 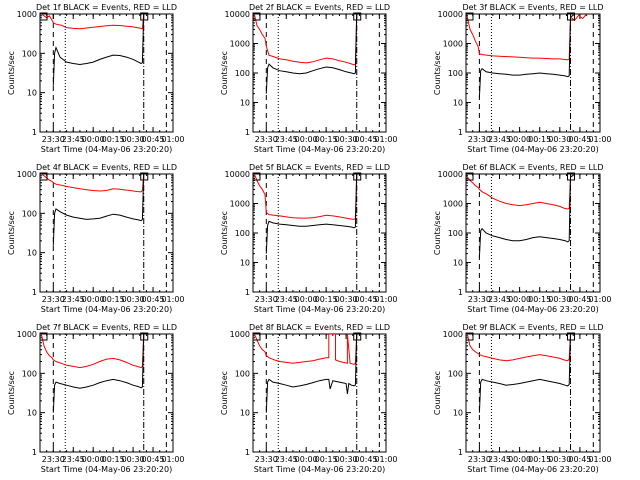 What do you see at coordinates (106, 167) in the screenshot?
I see `panel-title: Det 4f BLACK = Events, RED = LLD` at bounding box center [106, 167].